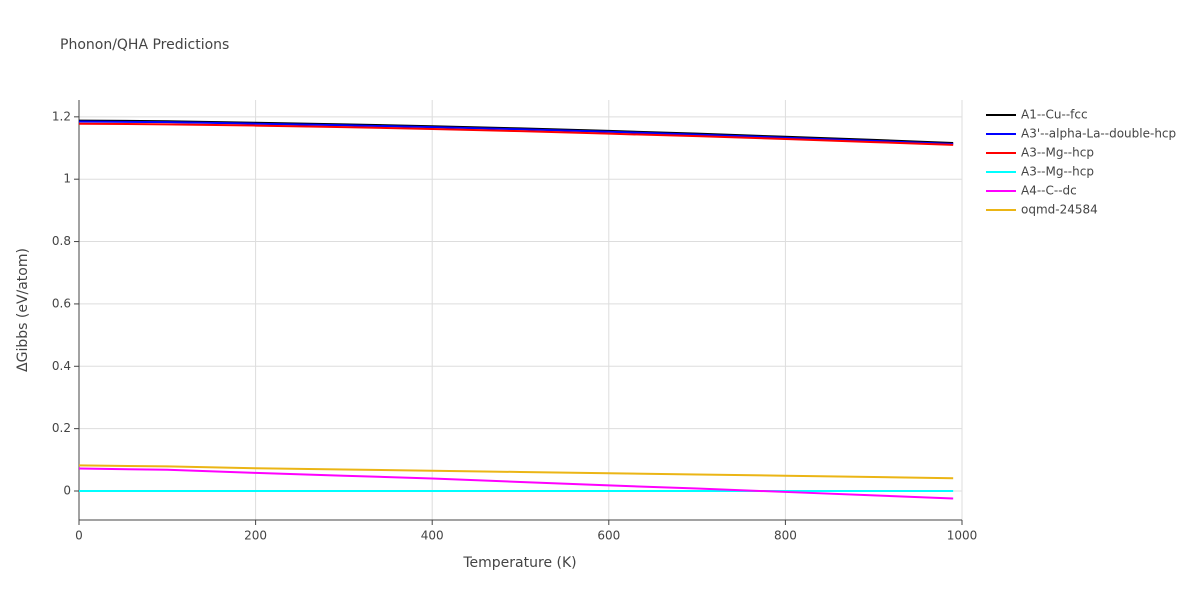 The image size is (1200, 604). I want to click on x-tick-label: 0, so click(79, 536).